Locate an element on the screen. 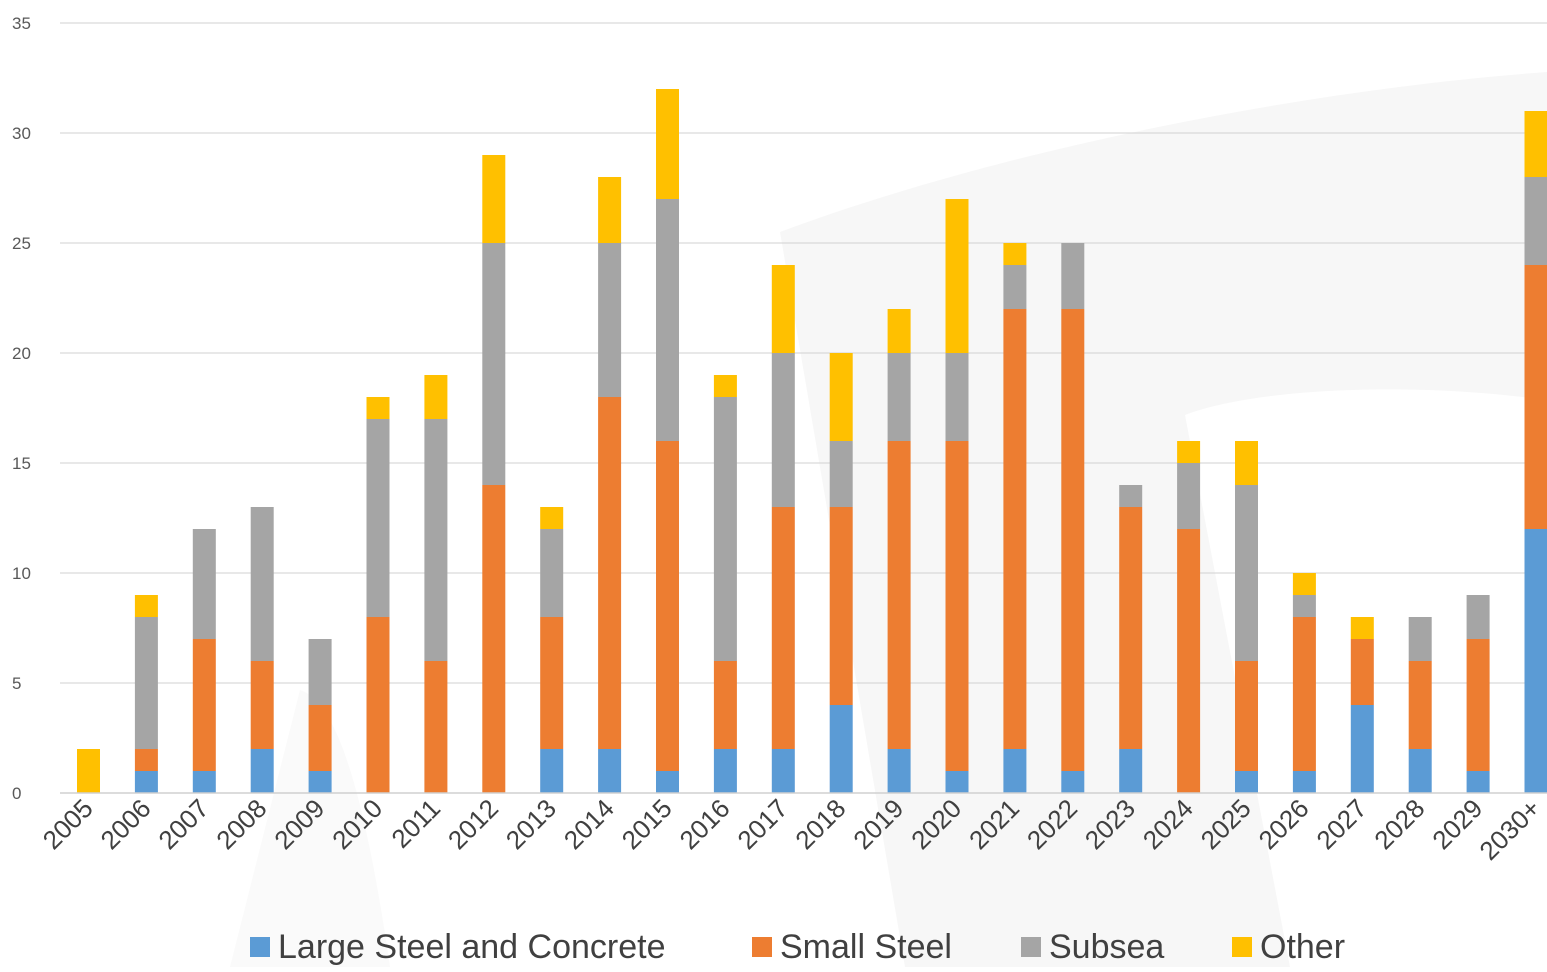 Image resolution: width=1547 pixels, height=972 pixels. y-tick-label: 25 is located at coordinates (21, 243).